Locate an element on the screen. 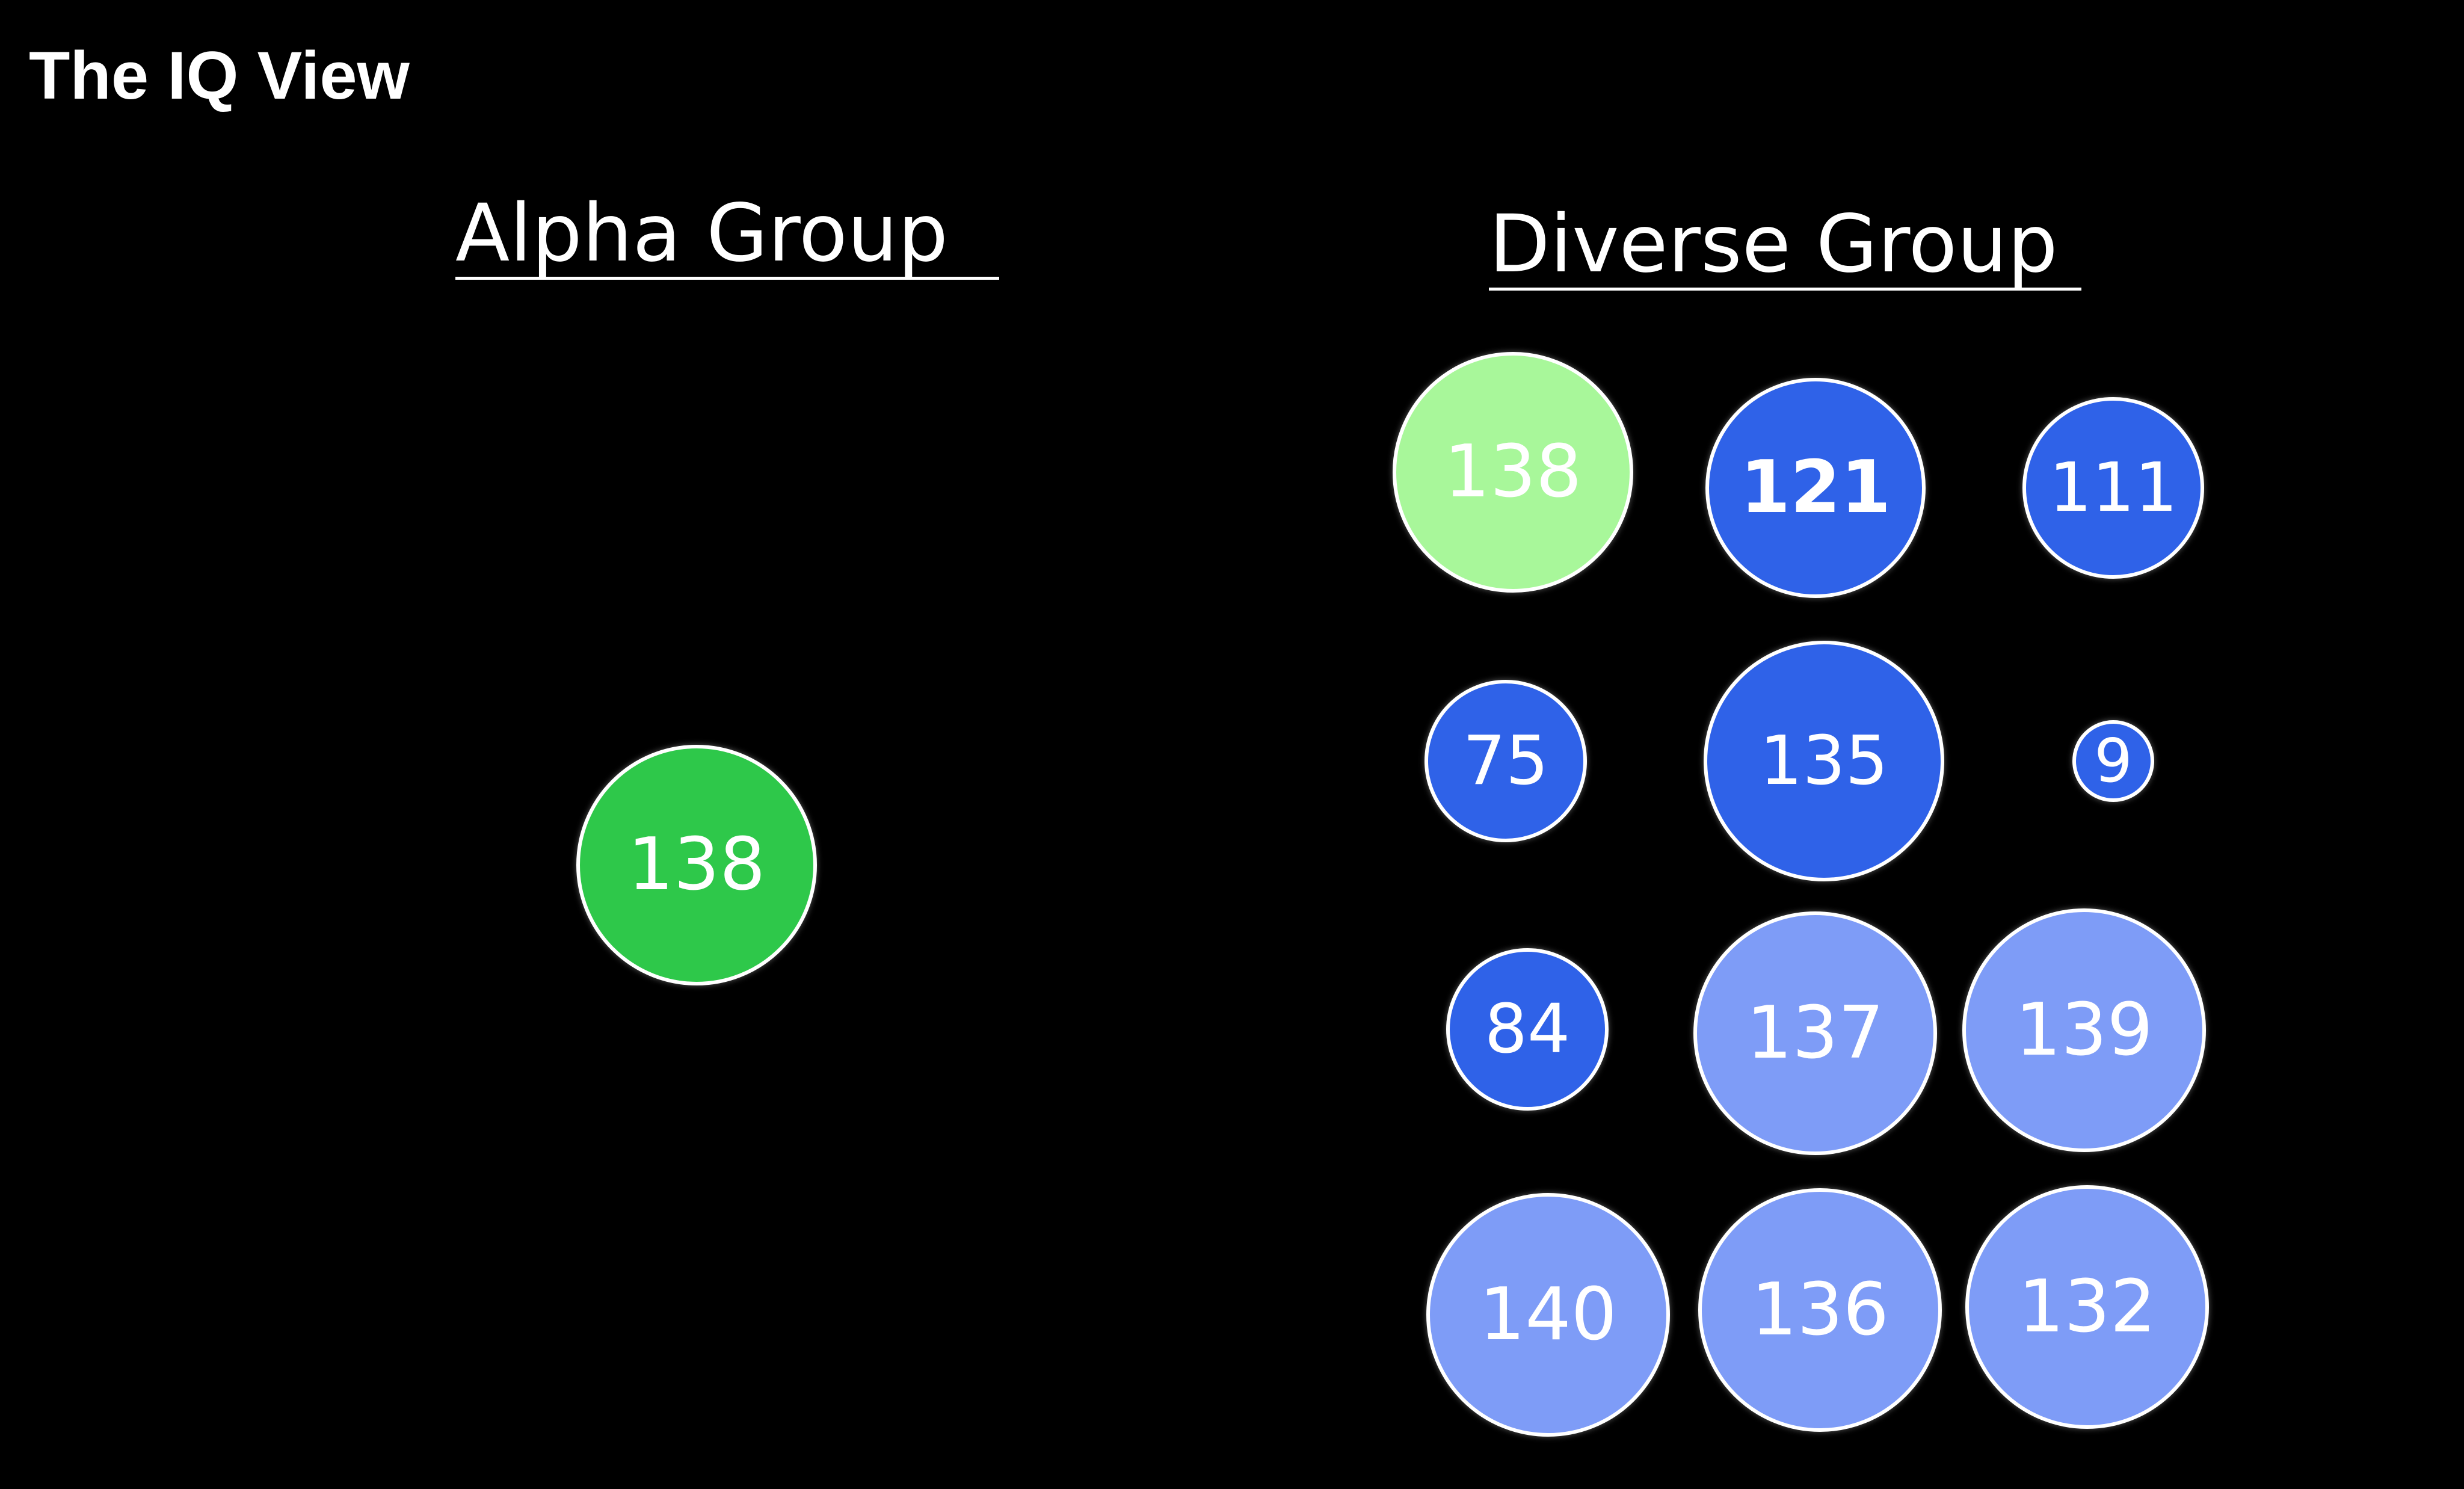 This screenshot has height=1489, width=2464. diverse-member-bubble: 135 is located at coordinates (1824, 761).